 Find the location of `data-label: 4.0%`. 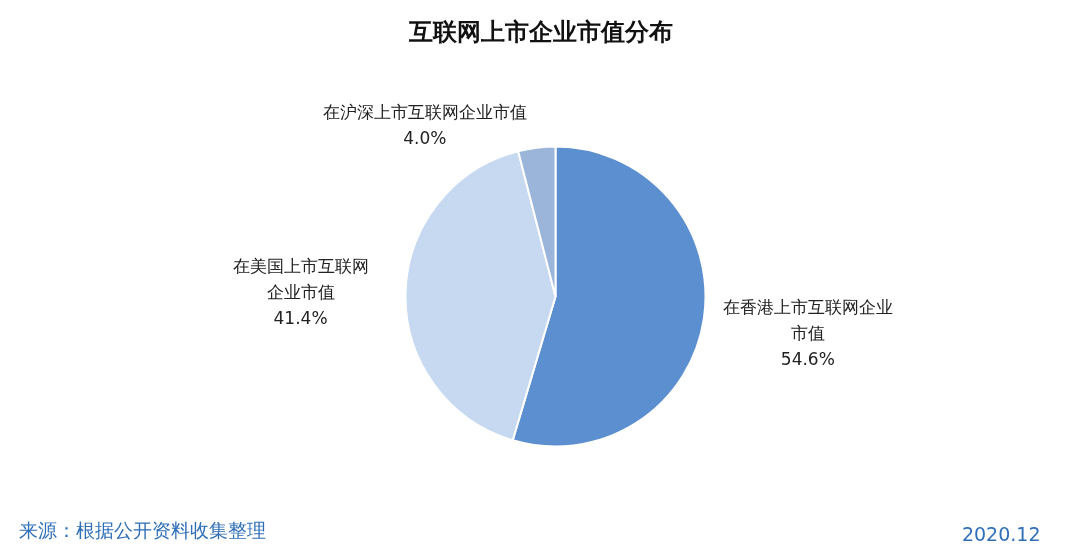

data-label: 4.0% is located at coordinates (425, 137).